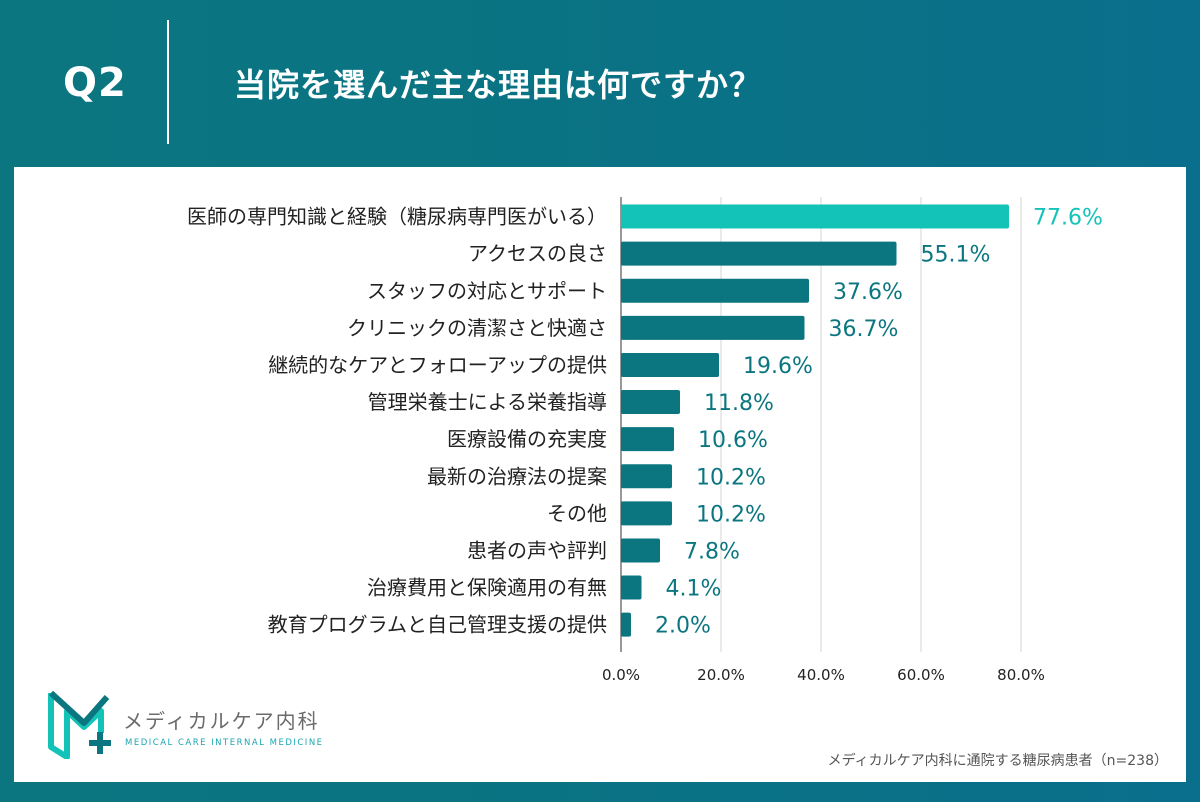  I want to click on data-label: 19.6%, so click(778, 366).